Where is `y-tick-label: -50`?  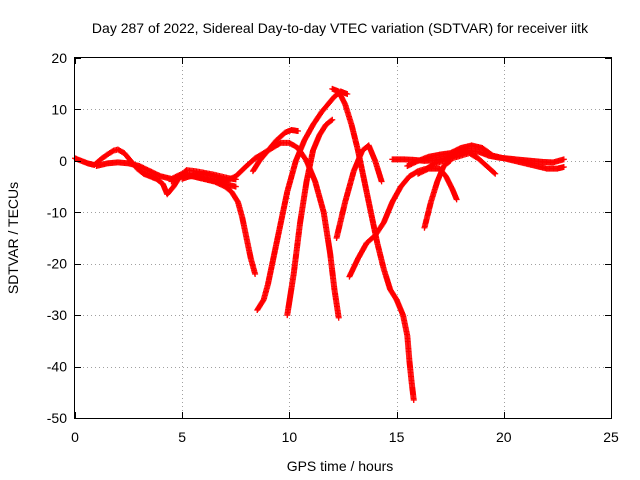
y-tick-label: -50 is located at coordinates (57, 418).